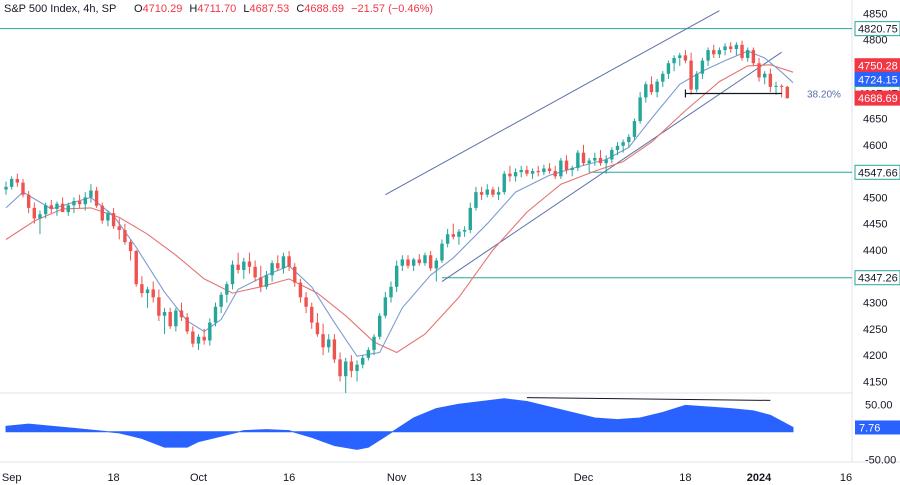 Image resolution: width=900 pixels, height=485 pixels. What do you see at coordinates (869, 428) in the screenshot?
I see `osc-badge-text: 7.76` at bounding box center [869, 428].